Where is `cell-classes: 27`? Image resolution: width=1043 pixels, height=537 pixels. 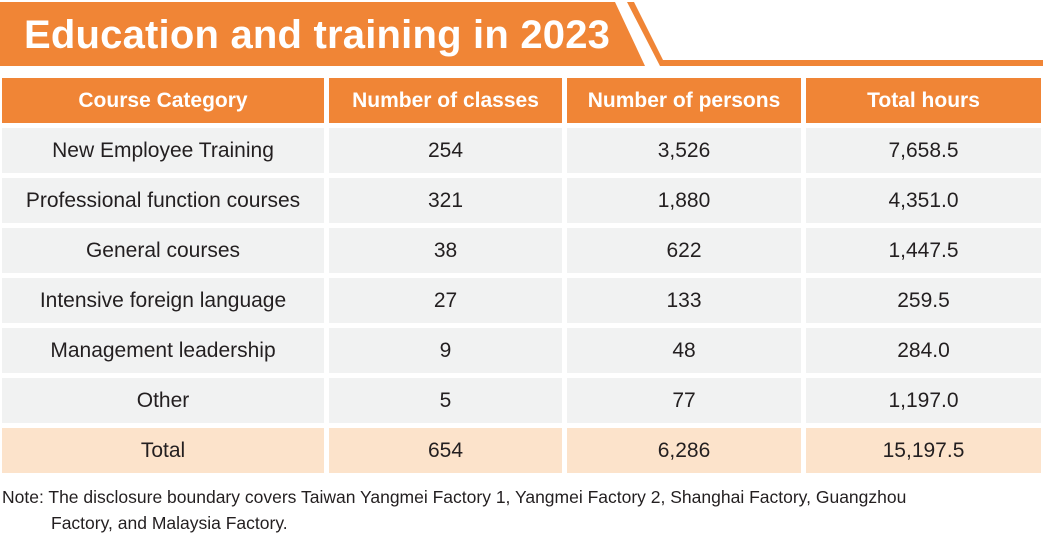 cell-classes: 27 is located at coordinates (445, 300).